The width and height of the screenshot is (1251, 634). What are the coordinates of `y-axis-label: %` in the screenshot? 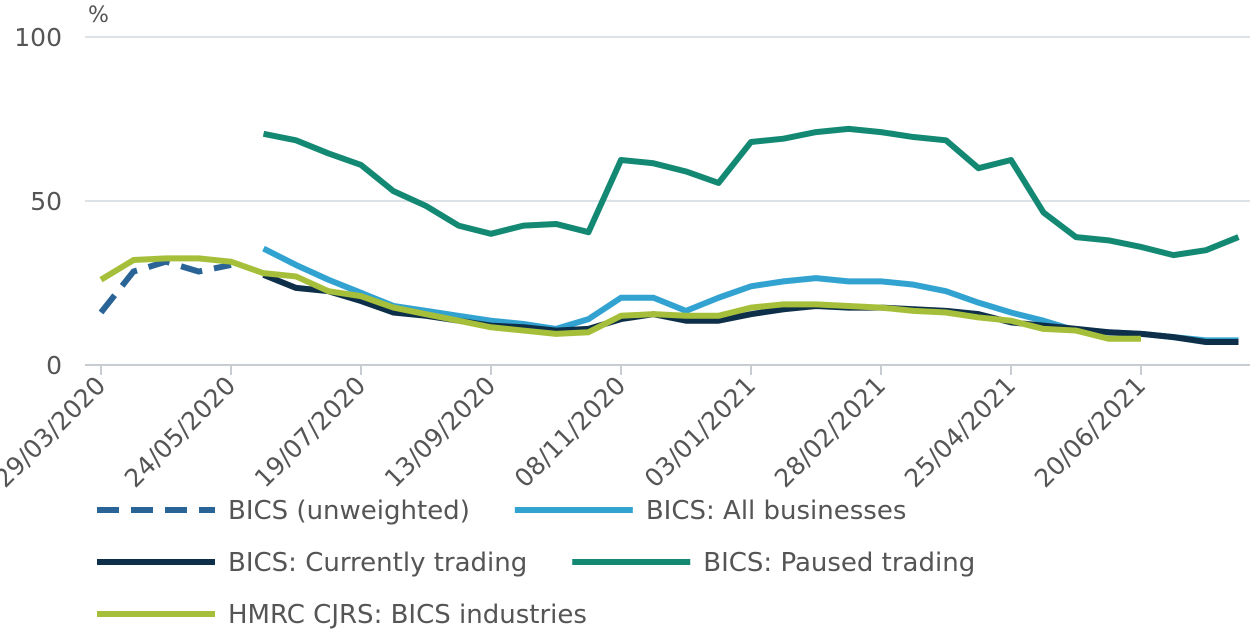 It's located at (98, 15).